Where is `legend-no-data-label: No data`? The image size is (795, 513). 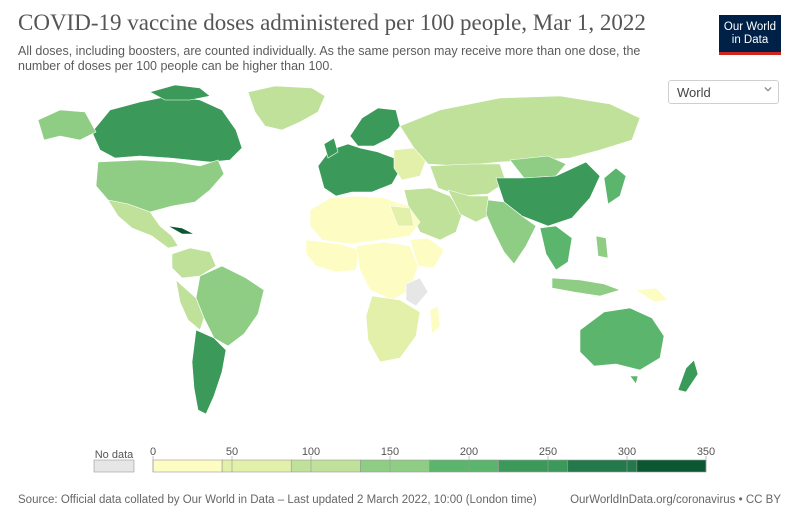
legend-no-data-label: No data is located at coordinates (114, 455).